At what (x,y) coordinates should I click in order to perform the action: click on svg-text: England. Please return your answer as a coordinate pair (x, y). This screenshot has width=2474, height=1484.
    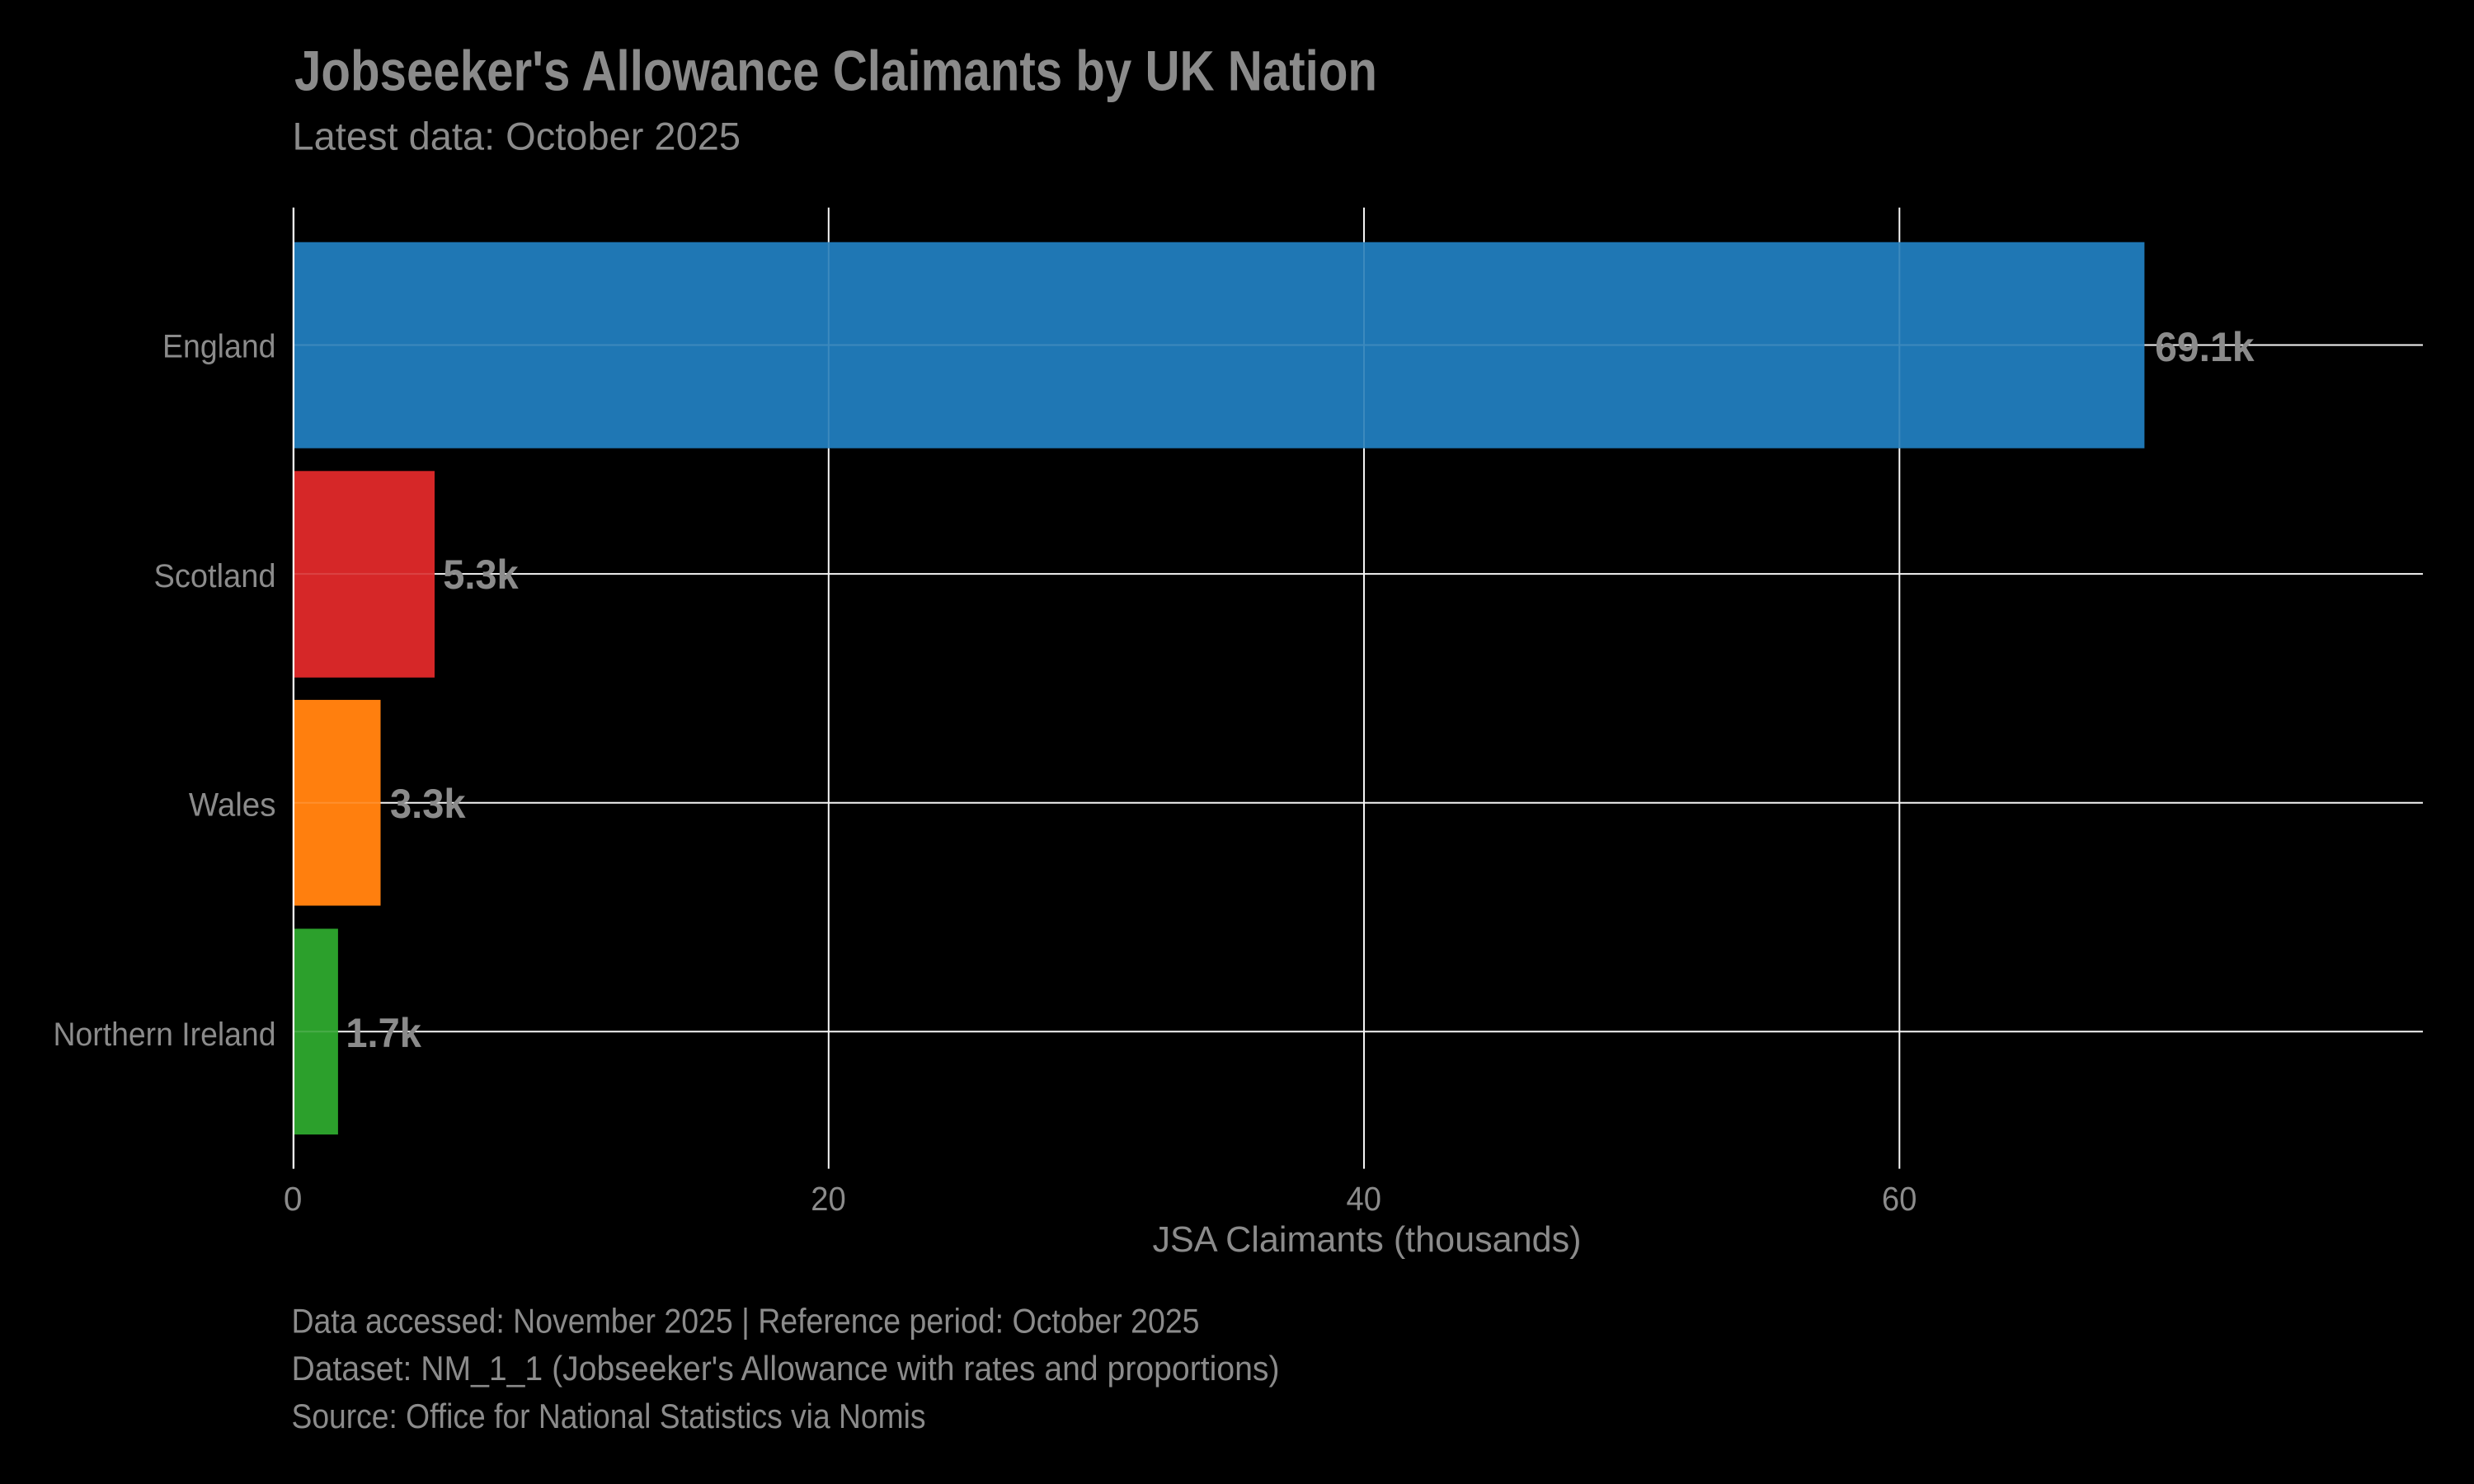
    Looking at the image, I should click on (219, 346).